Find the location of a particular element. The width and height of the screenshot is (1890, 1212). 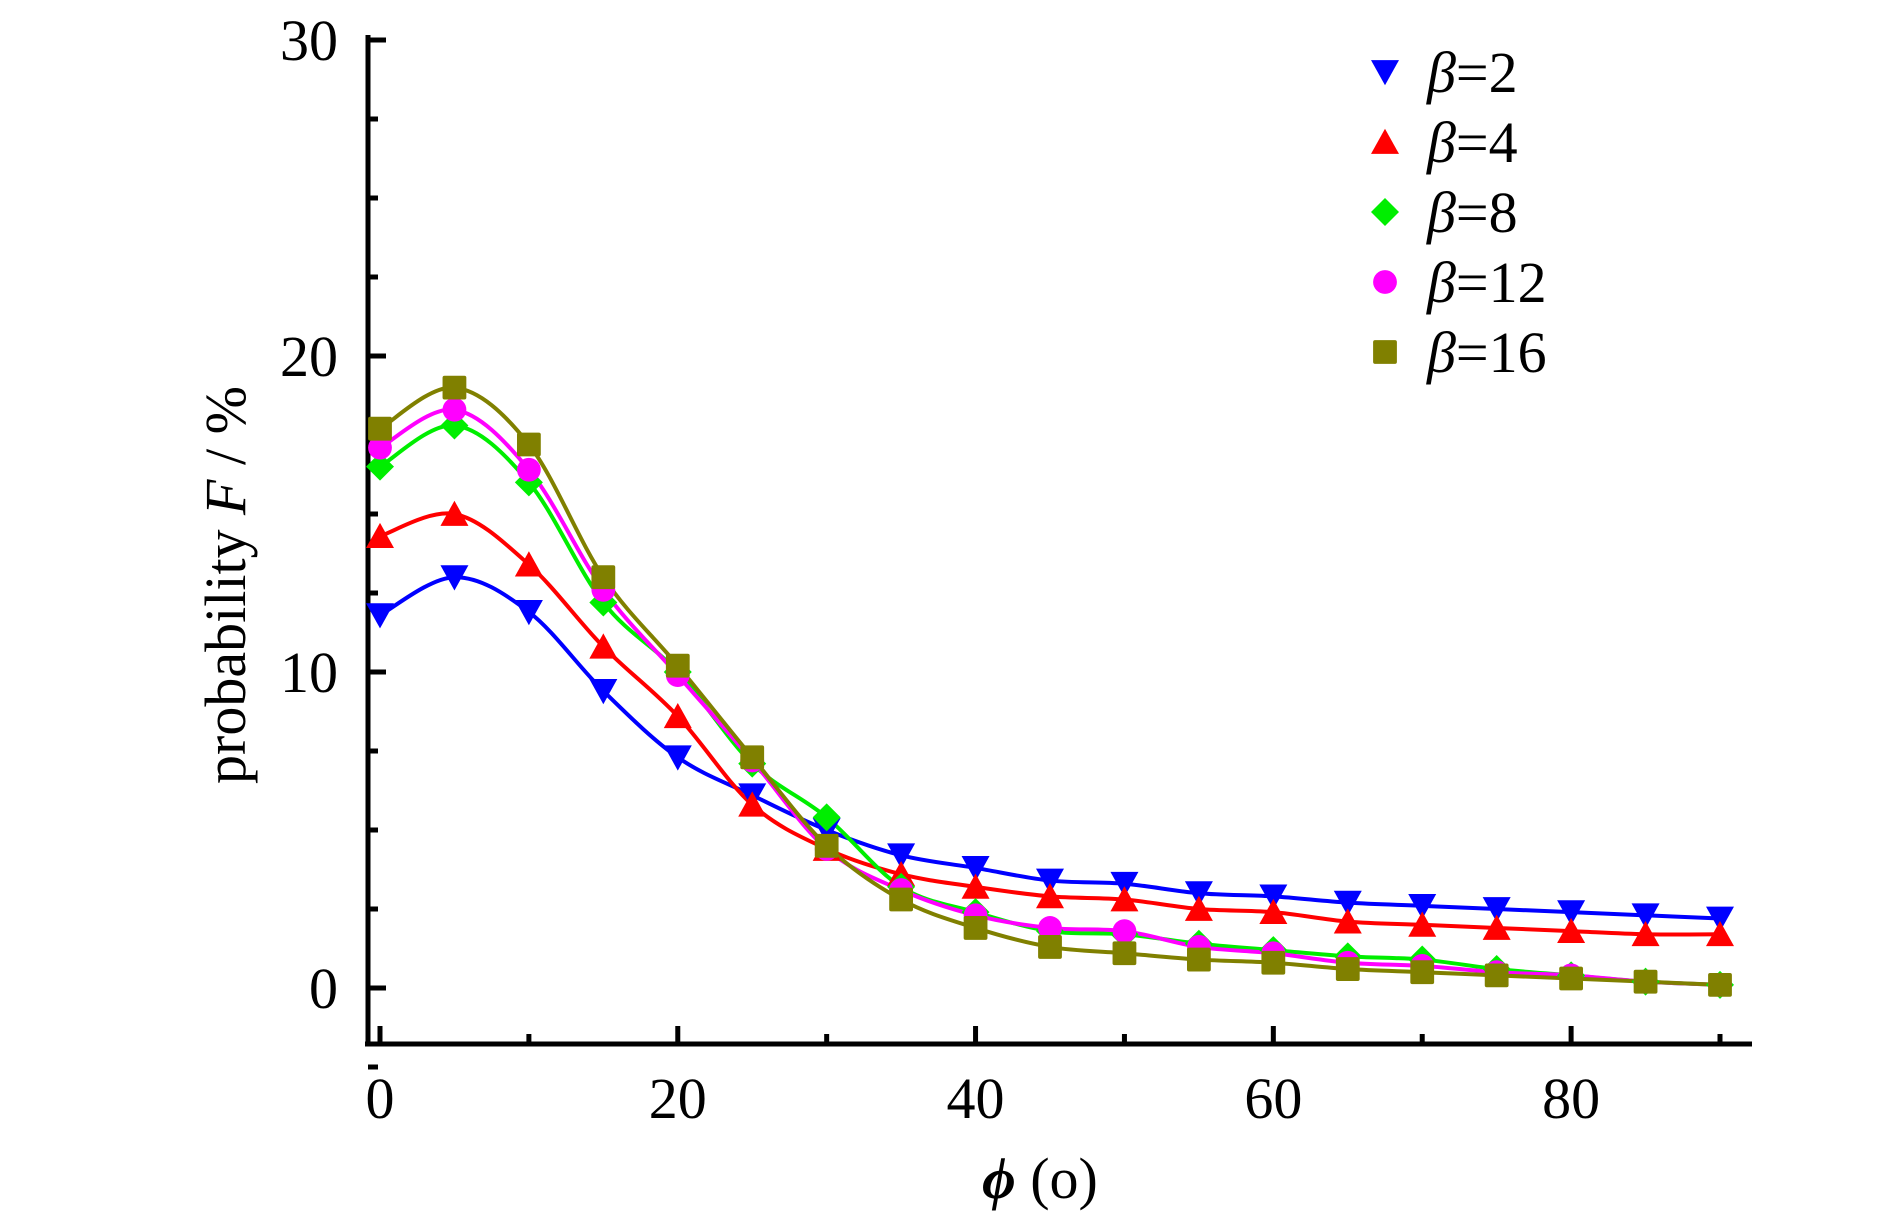

x-axis-title: ϕ (o) is located at coordinates (1040, 1178).